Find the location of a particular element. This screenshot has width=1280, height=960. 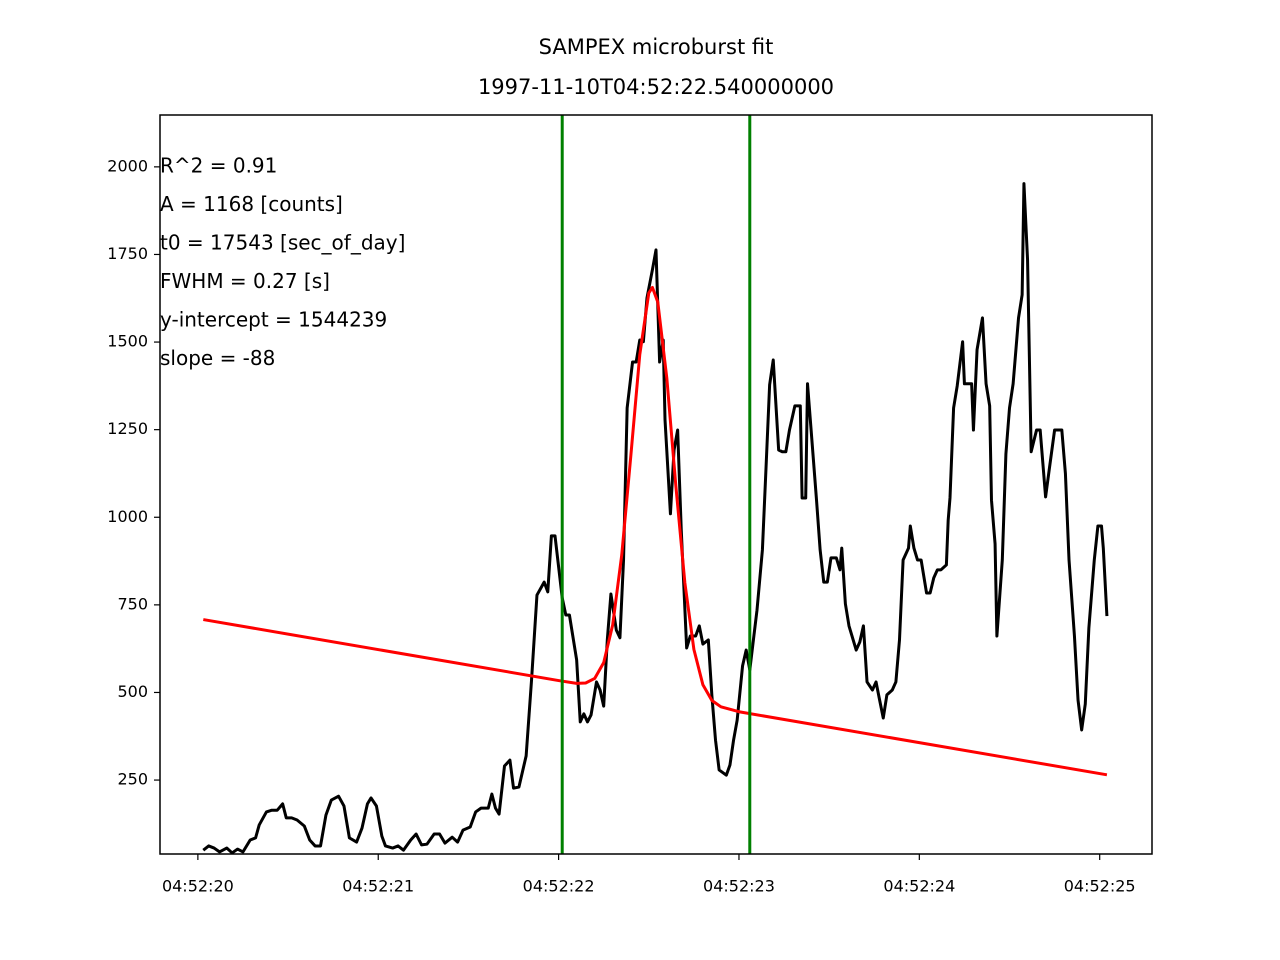

y-tick-label: 1750 is located at coordinates (127, 253).